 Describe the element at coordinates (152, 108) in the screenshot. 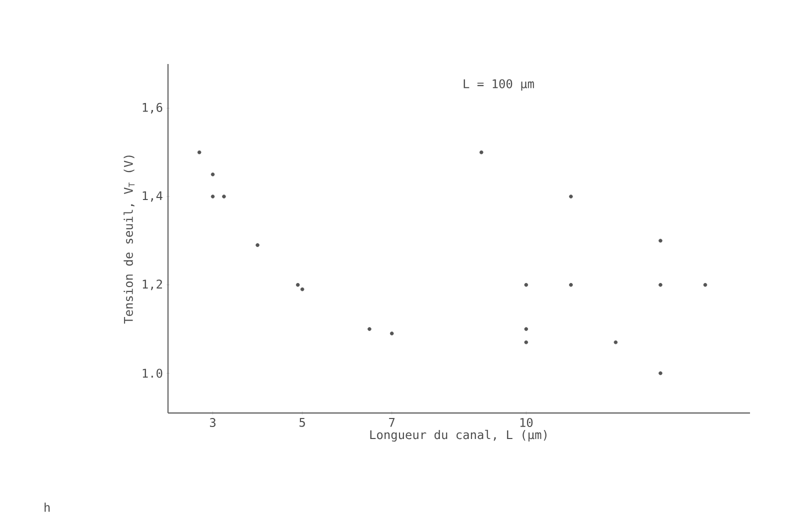

I see `y-tick-label: 1,6` at that location.